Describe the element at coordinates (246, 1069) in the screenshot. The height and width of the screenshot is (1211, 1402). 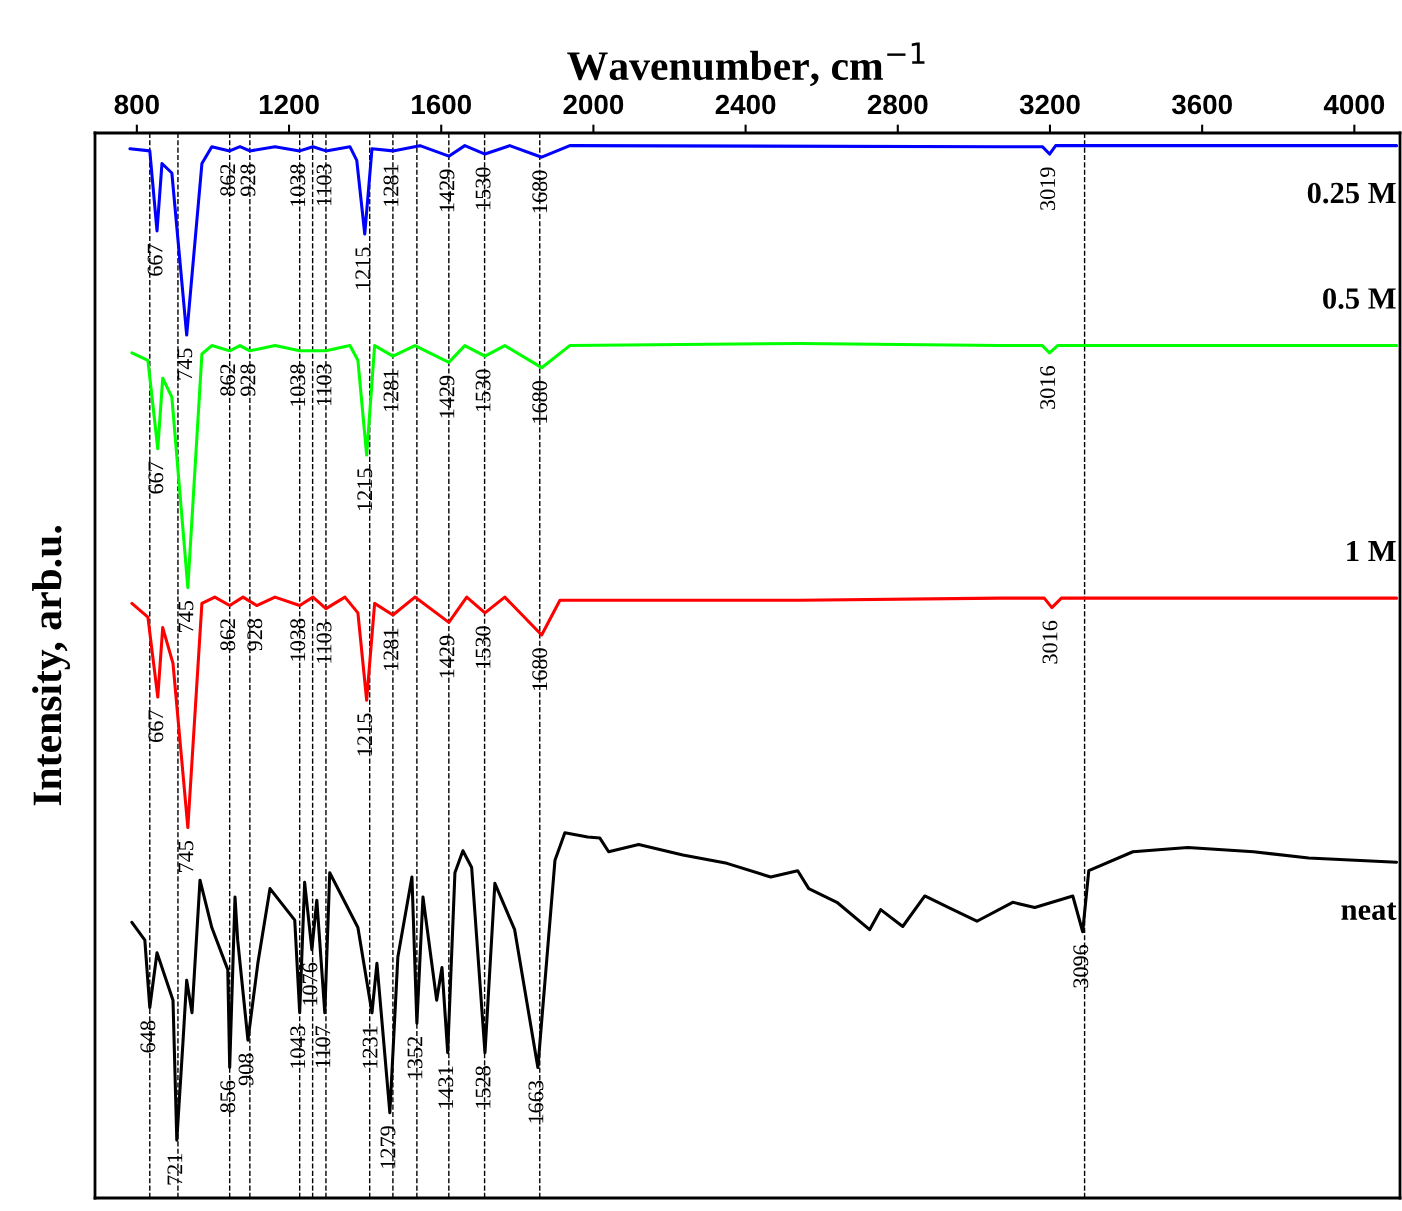
I see `annotation: 908` at that location.